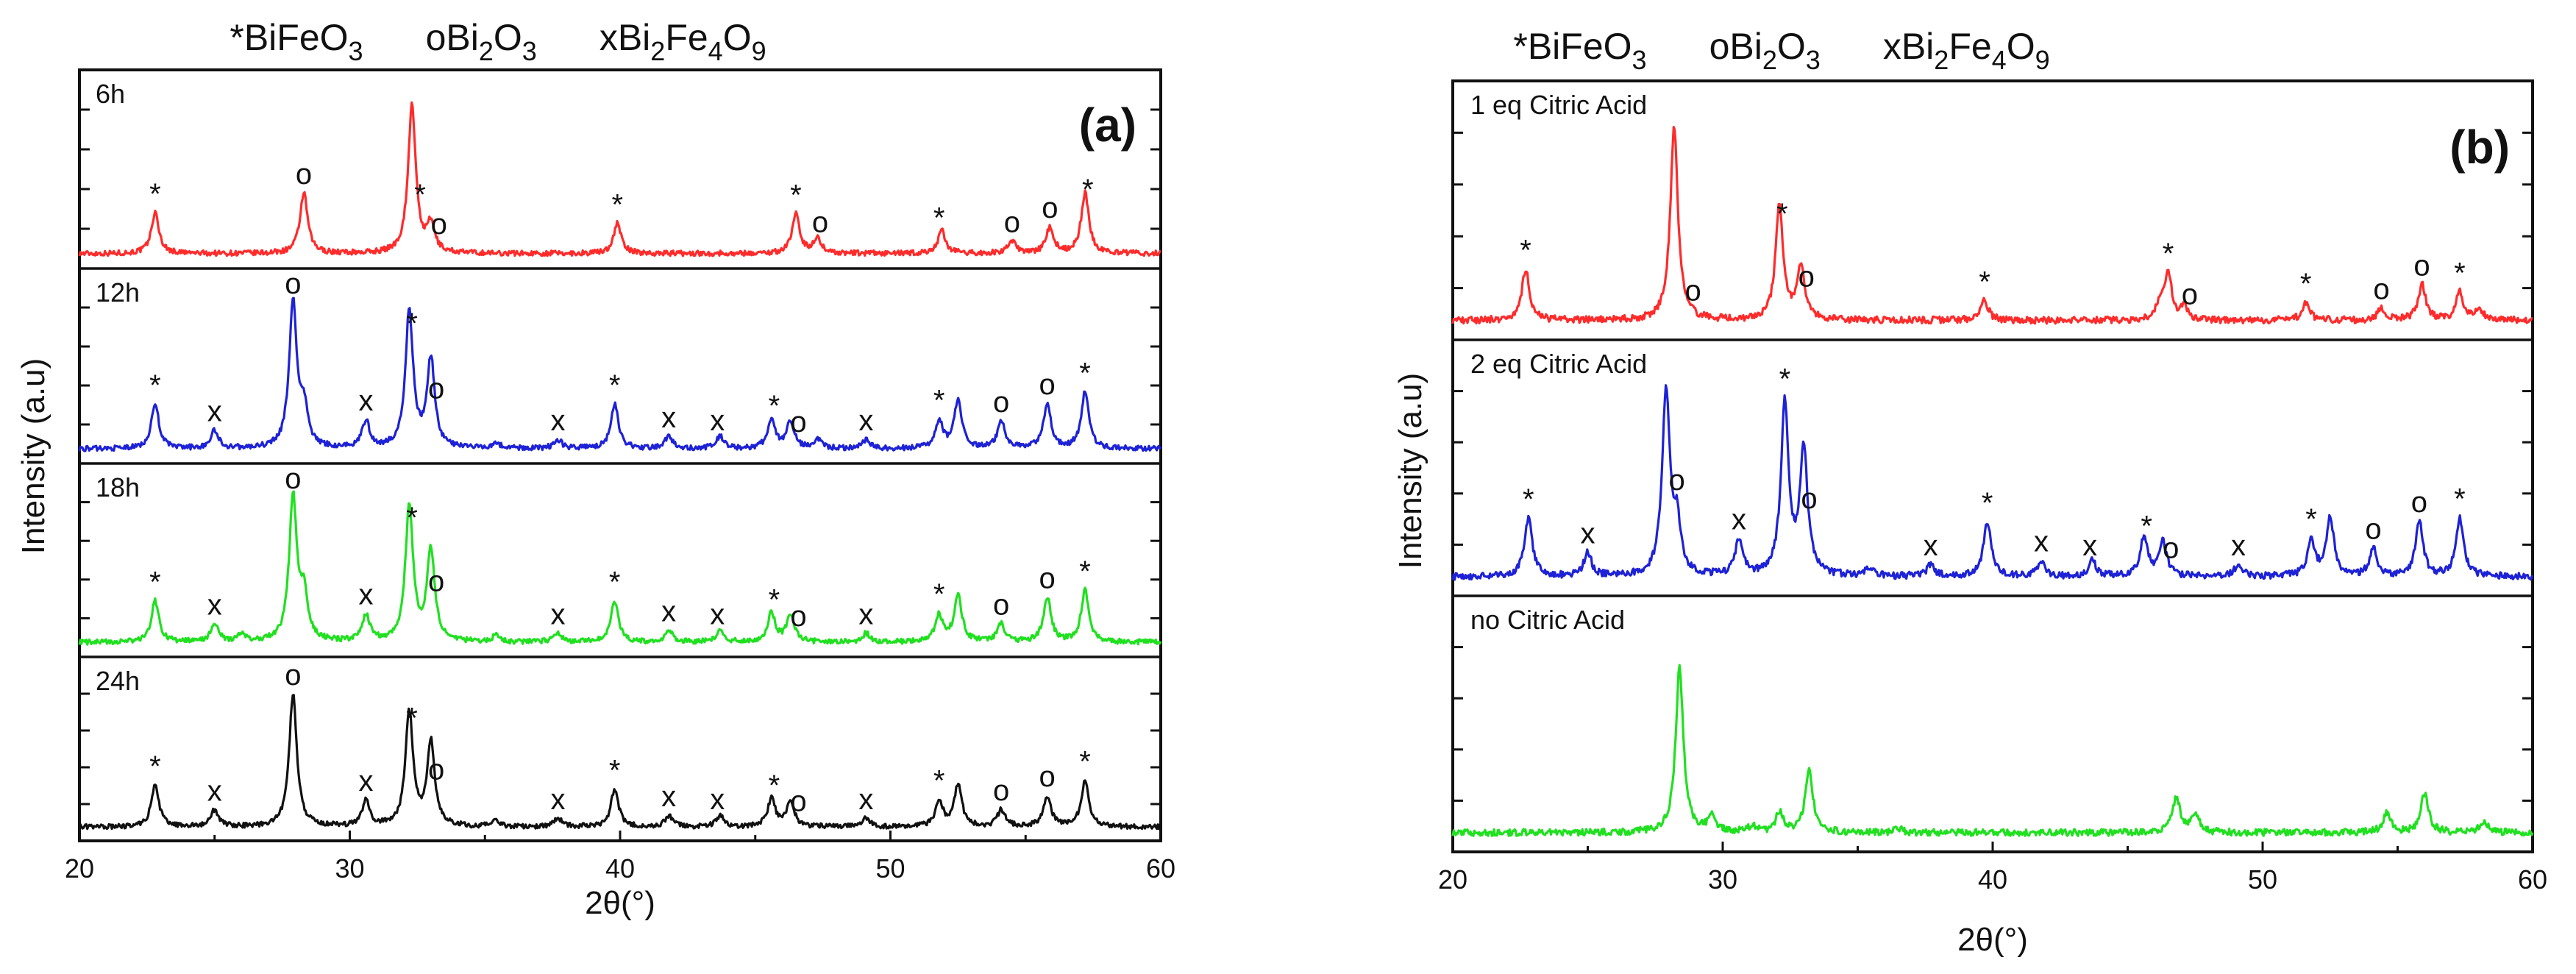  What do you see at coordinates (1410, 471) in the screenshot?
I see `y-axis-label-b: Intensity (a.u)` at bounding box center [1410, 471].